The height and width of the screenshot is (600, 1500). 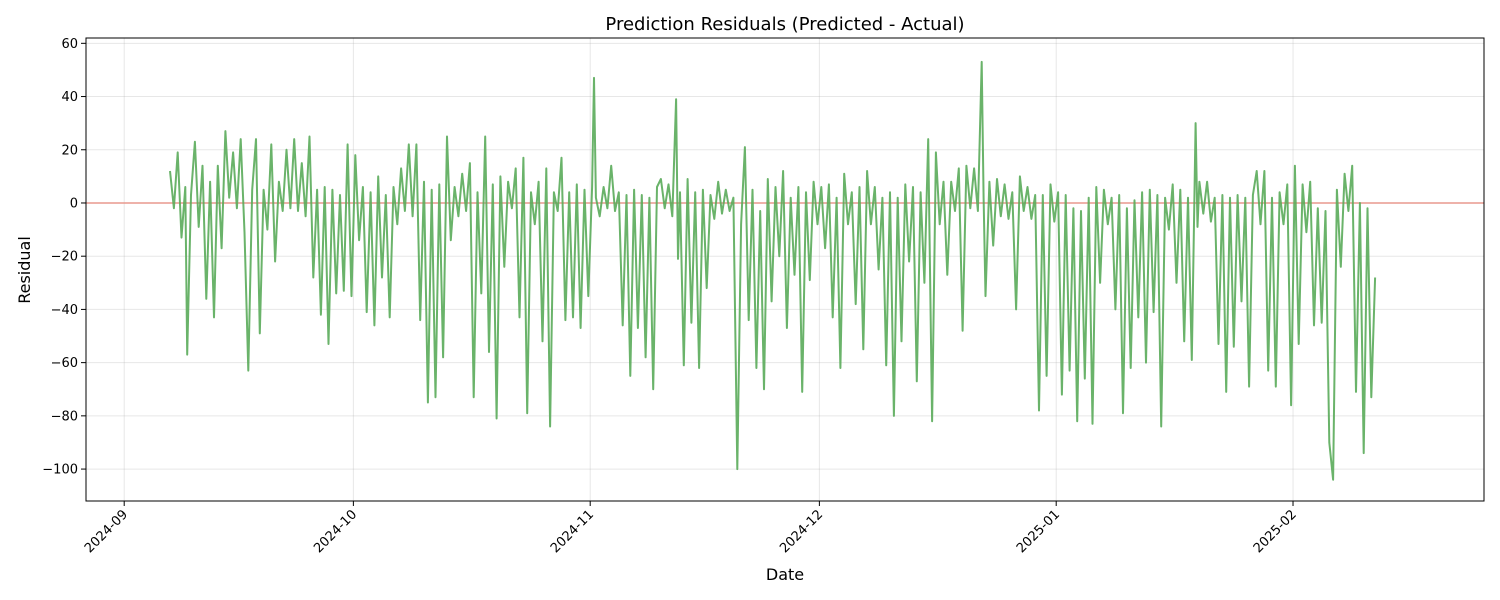 I want to click on y-tick-label: 60, so click(x=69, y=44).